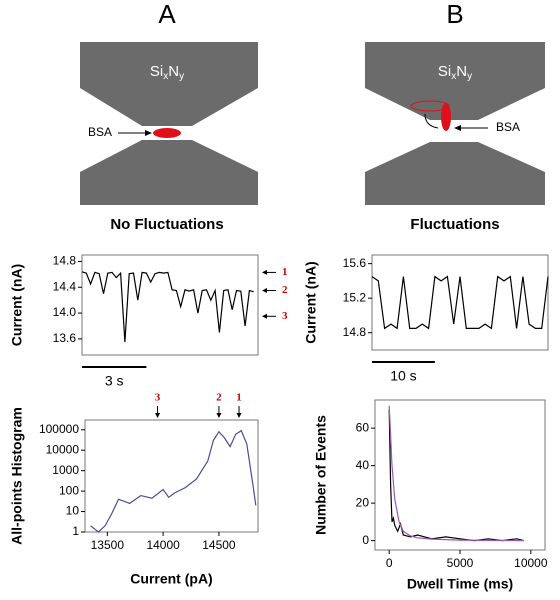  What do you see at coordinates (114, 381) in the screenshot?
I see `scale-bar-label: 3 s` at bounding box center [114, 381].